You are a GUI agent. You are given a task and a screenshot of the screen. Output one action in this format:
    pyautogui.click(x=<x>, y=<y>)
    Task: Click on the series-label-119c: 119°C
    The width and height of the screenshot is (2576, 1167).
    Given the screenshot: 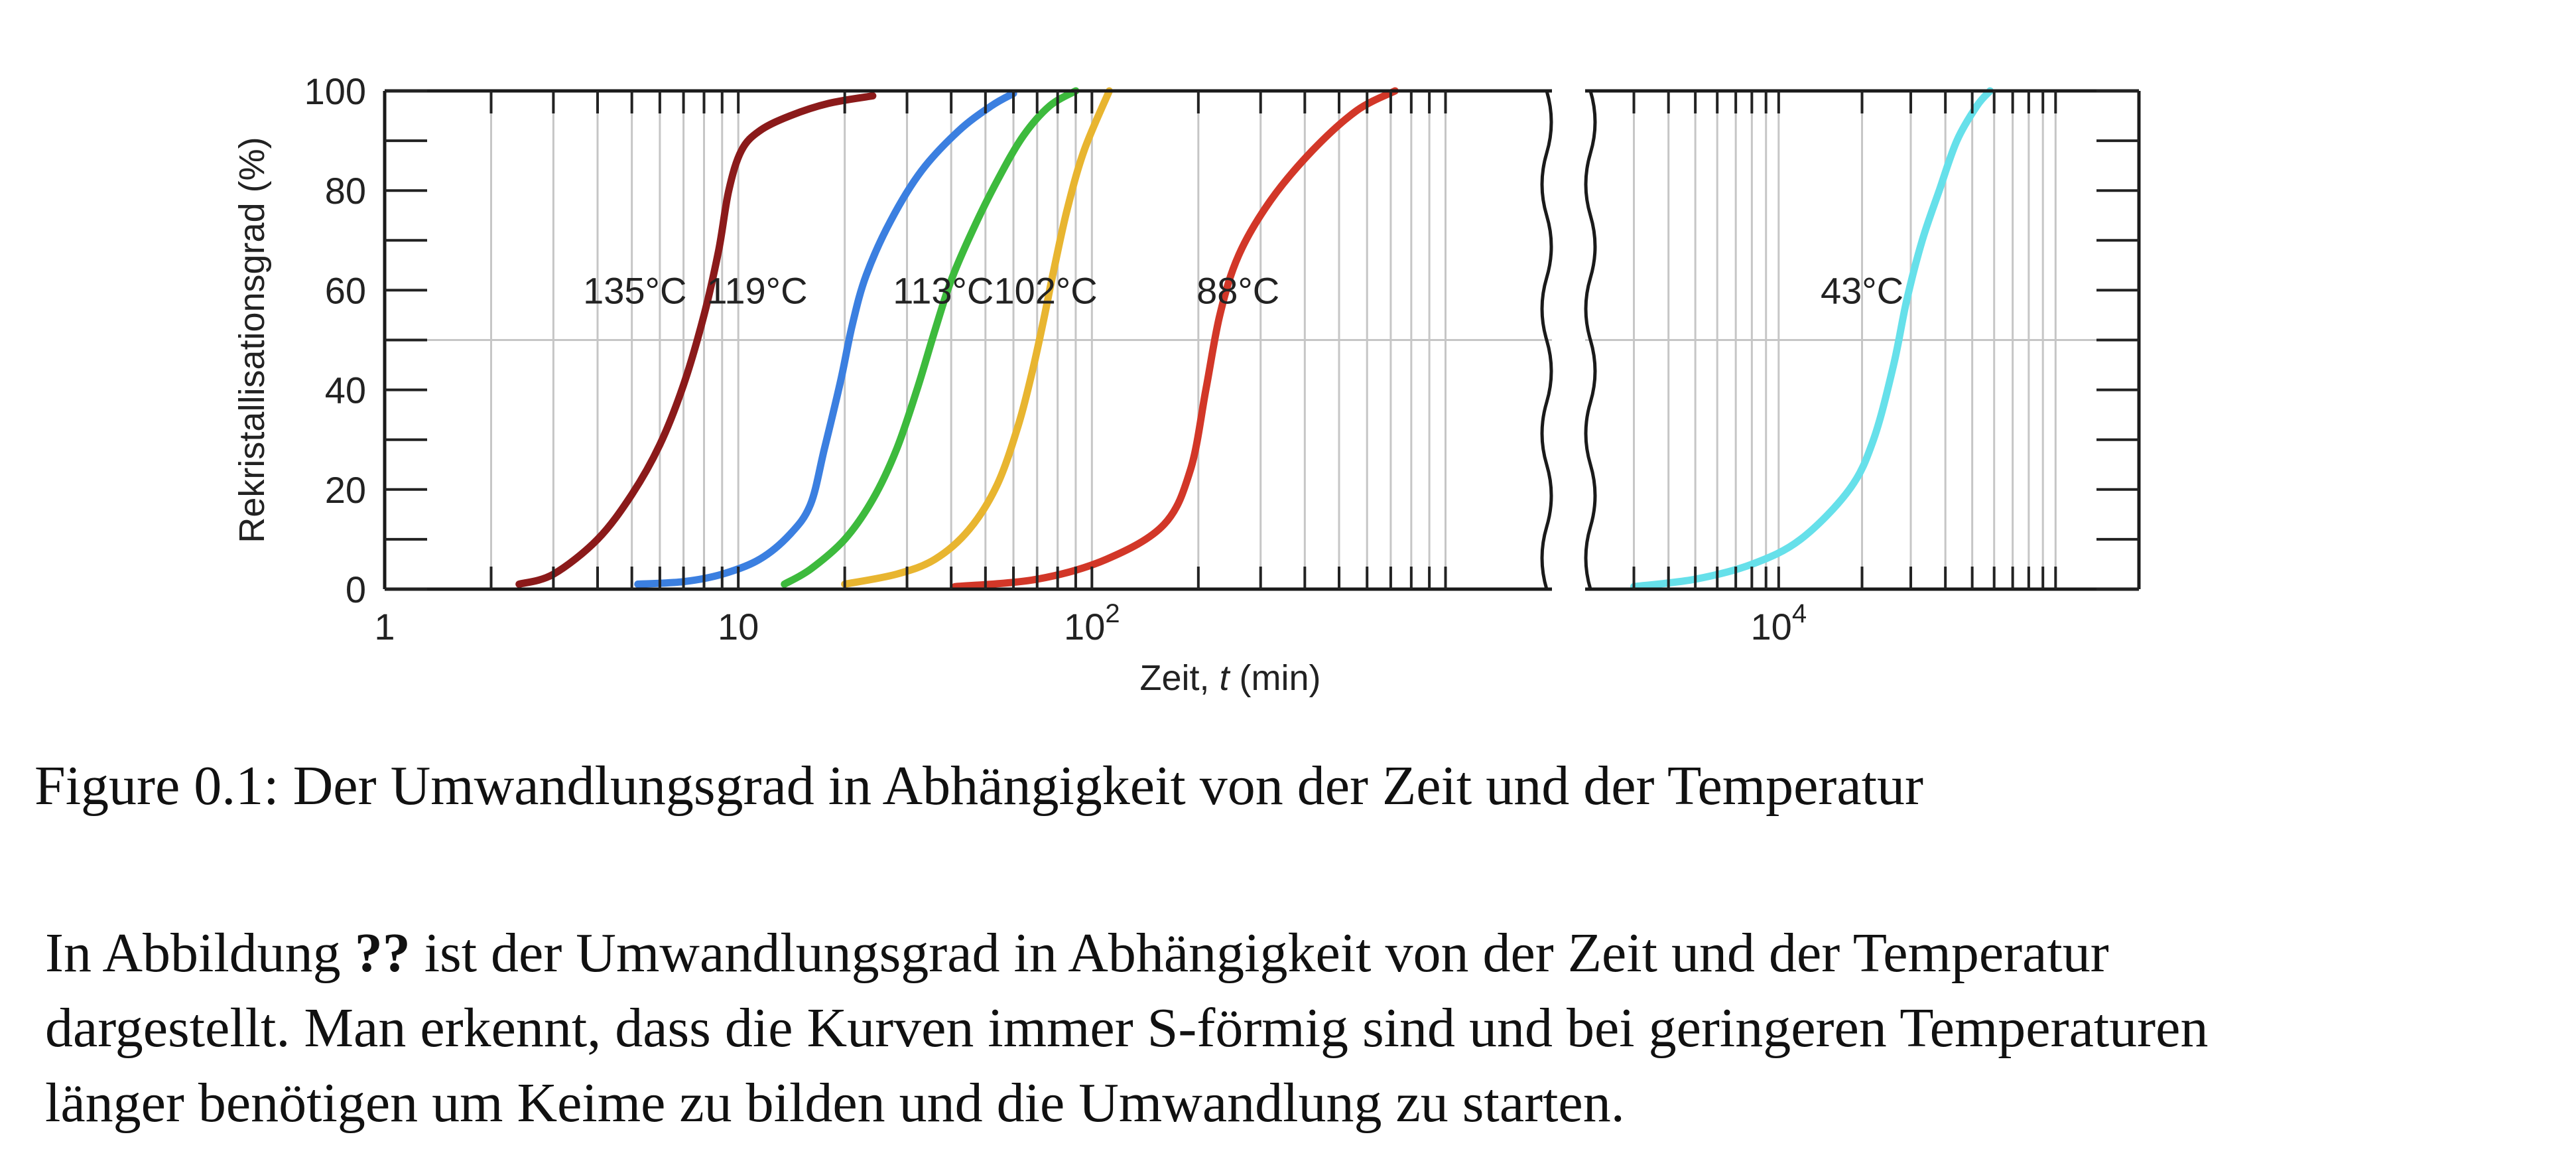 What is the action you would take?
    pyautogui.click(x=757, y=290)
    